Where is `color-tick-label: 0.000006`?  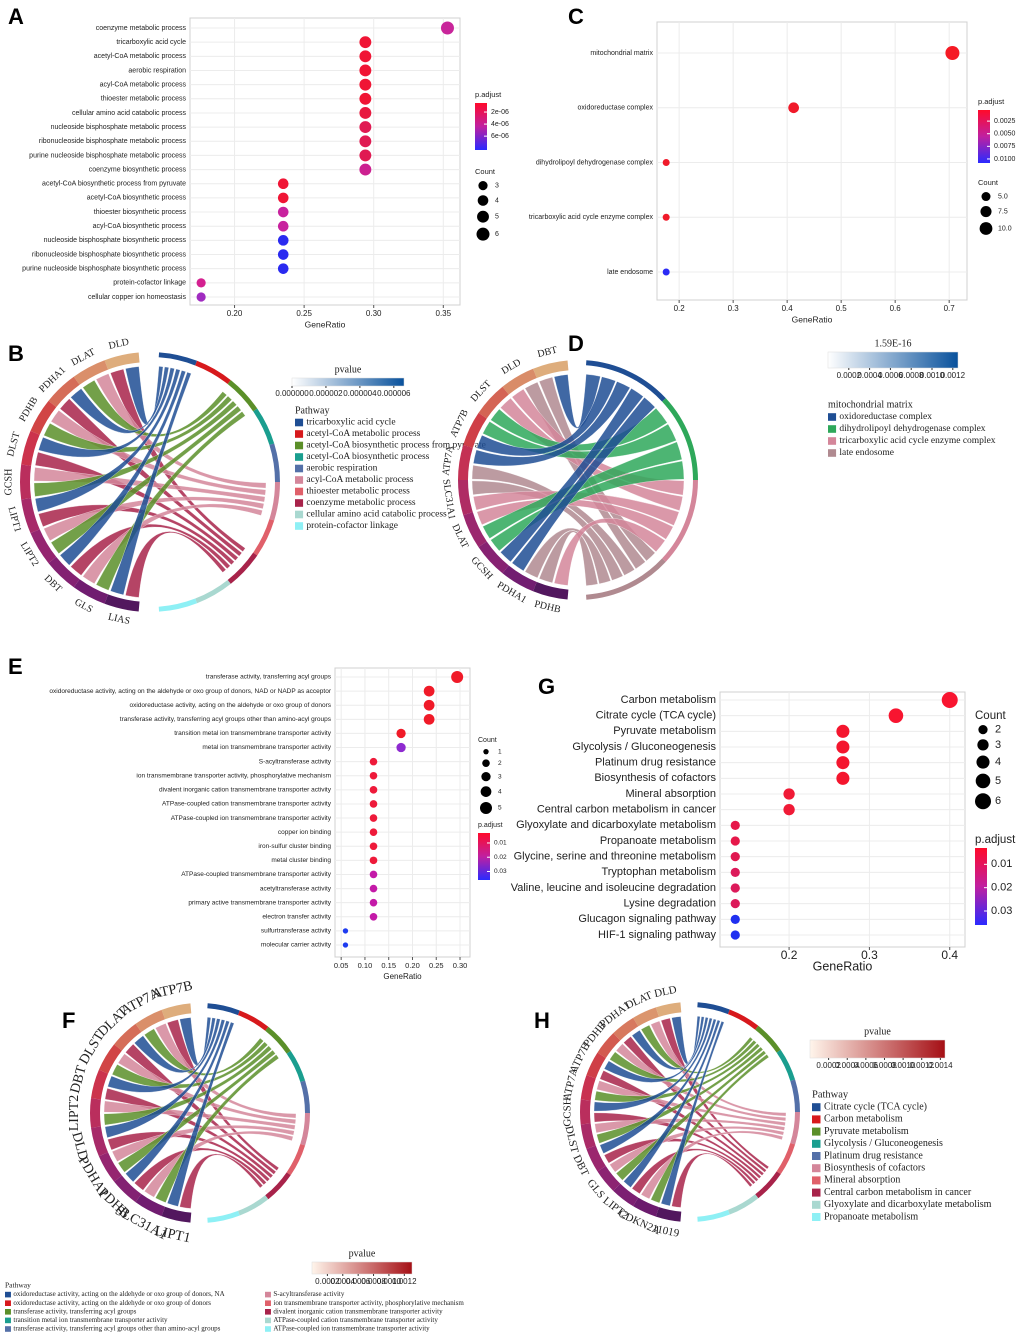 color-tick-label: 0.000006 is located at coordinates (394, 393).